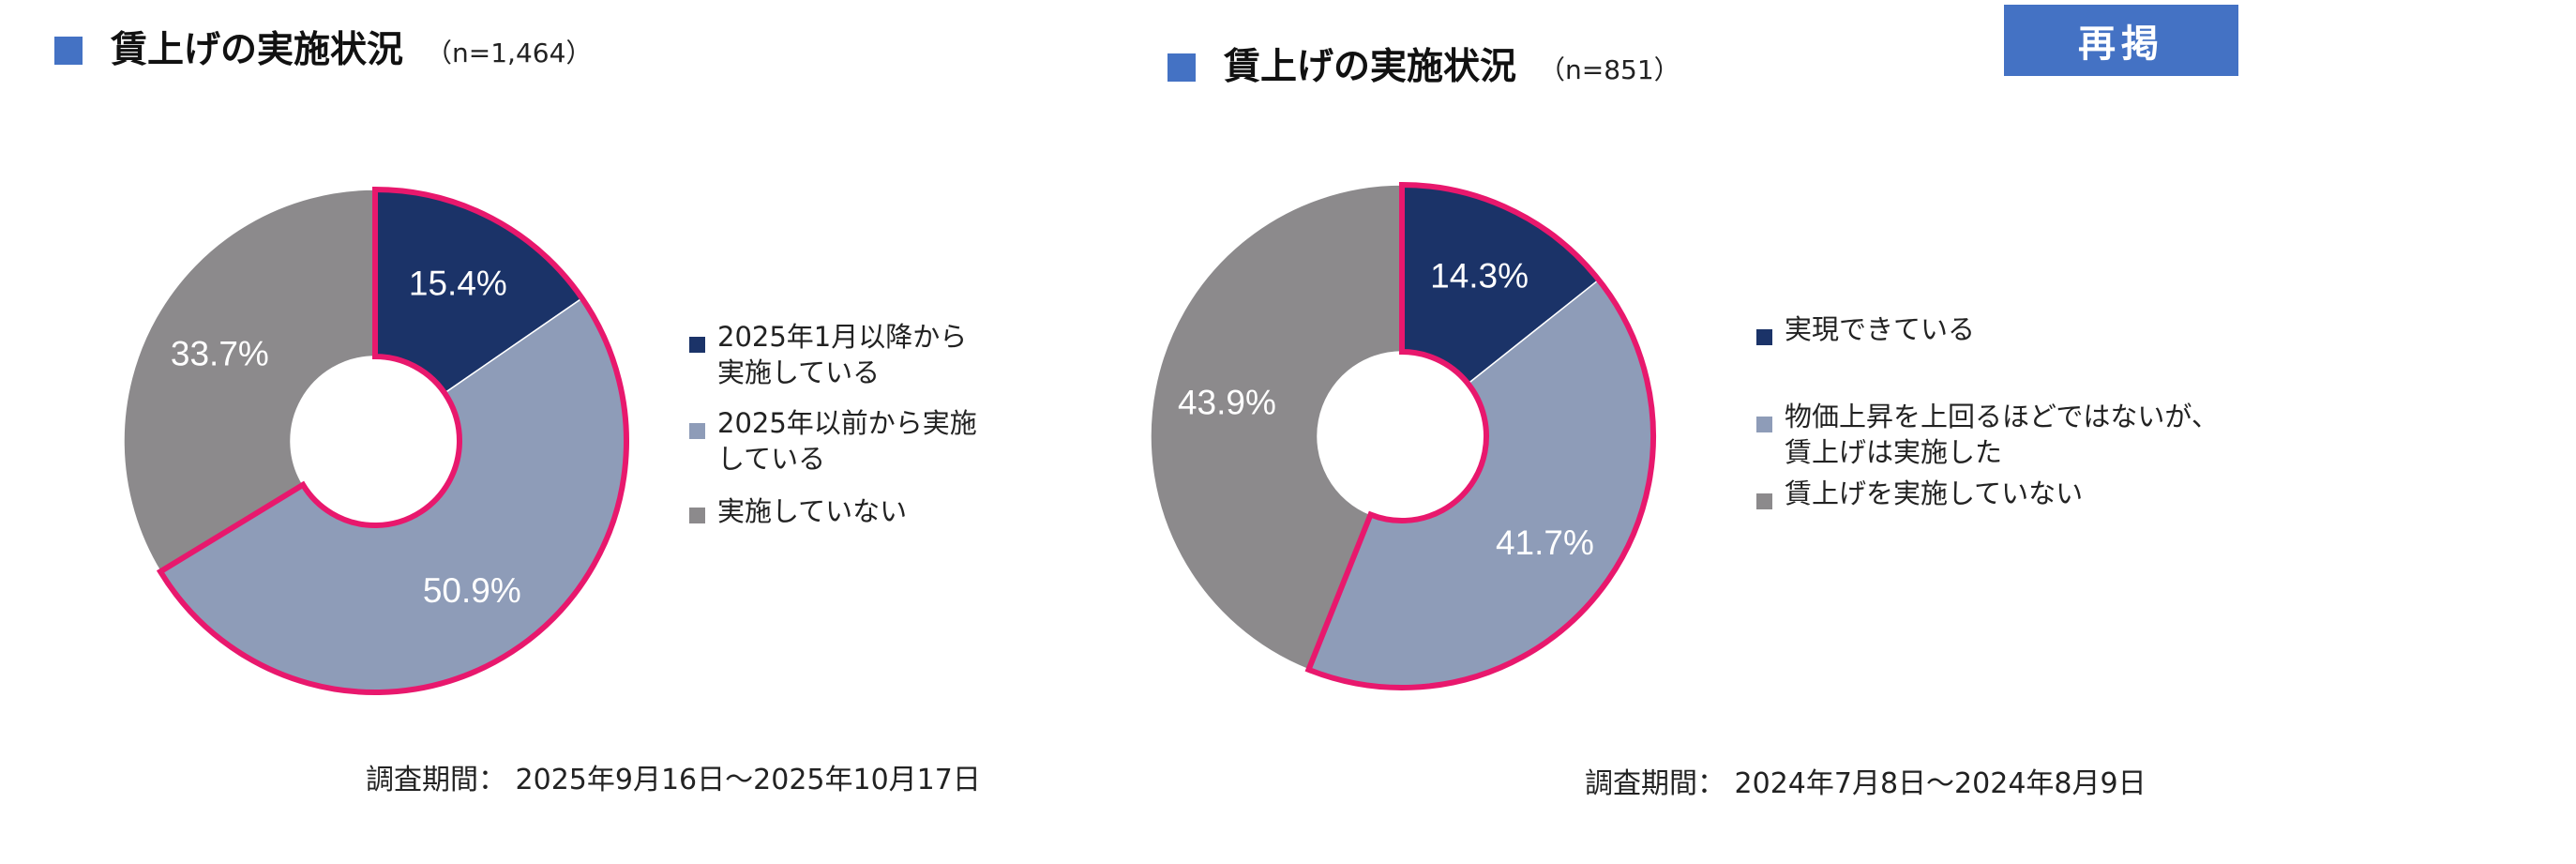  I want to click on survey-period-left: 調査期間： 2025年9月16日～2025年10月17日, so click(673, 780).